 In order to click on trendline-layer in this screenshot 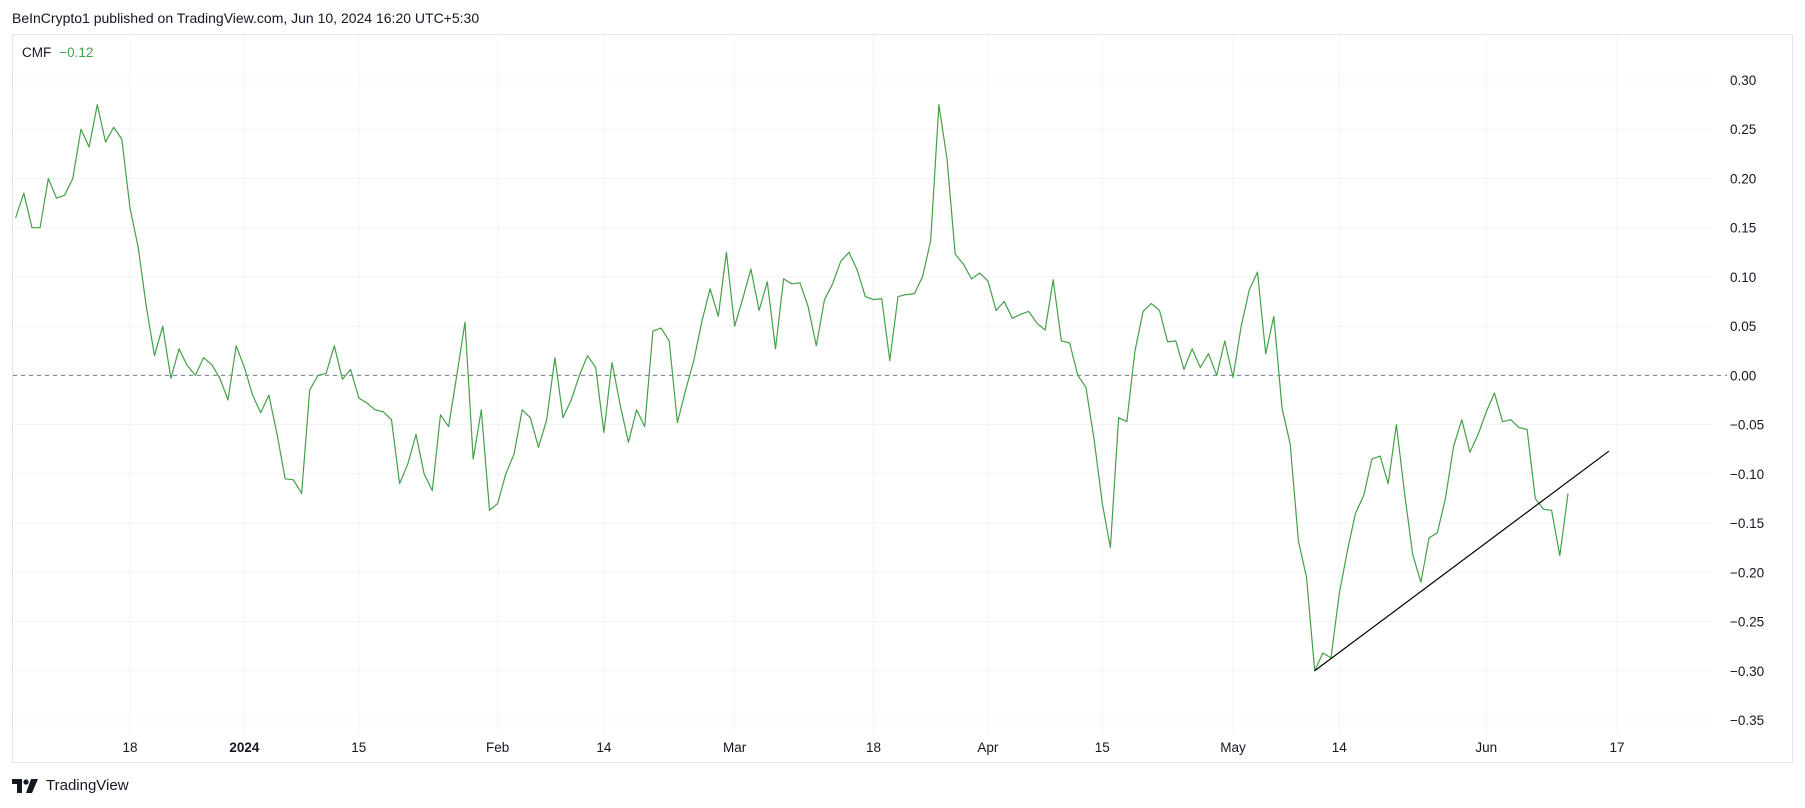, I will do `click(1462, 561)`.